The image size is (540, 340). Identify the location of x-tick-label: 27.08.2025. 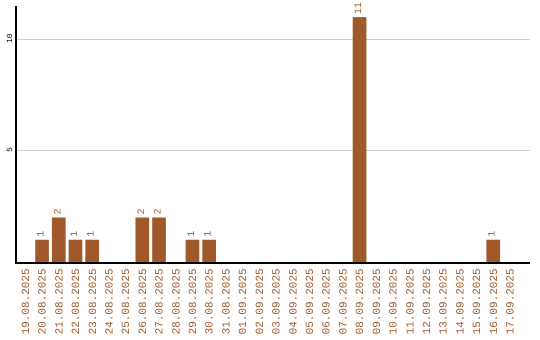
(160, 301).